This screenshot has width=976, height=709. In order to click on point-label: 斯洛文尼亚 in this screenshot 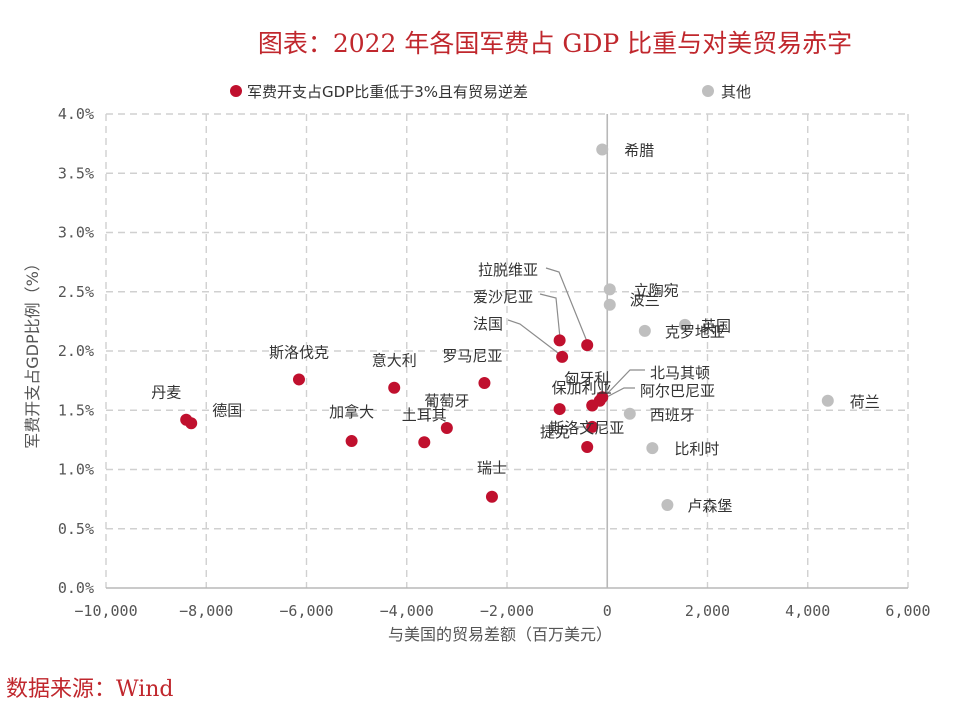, I will do `click(586, 428)`.